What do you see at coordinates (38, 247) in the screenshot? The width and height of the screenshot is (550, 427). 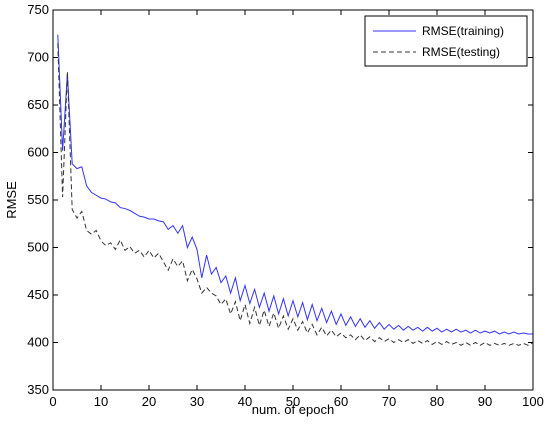 I see `y-tick-label: 500` at bounding box center [38, 247].